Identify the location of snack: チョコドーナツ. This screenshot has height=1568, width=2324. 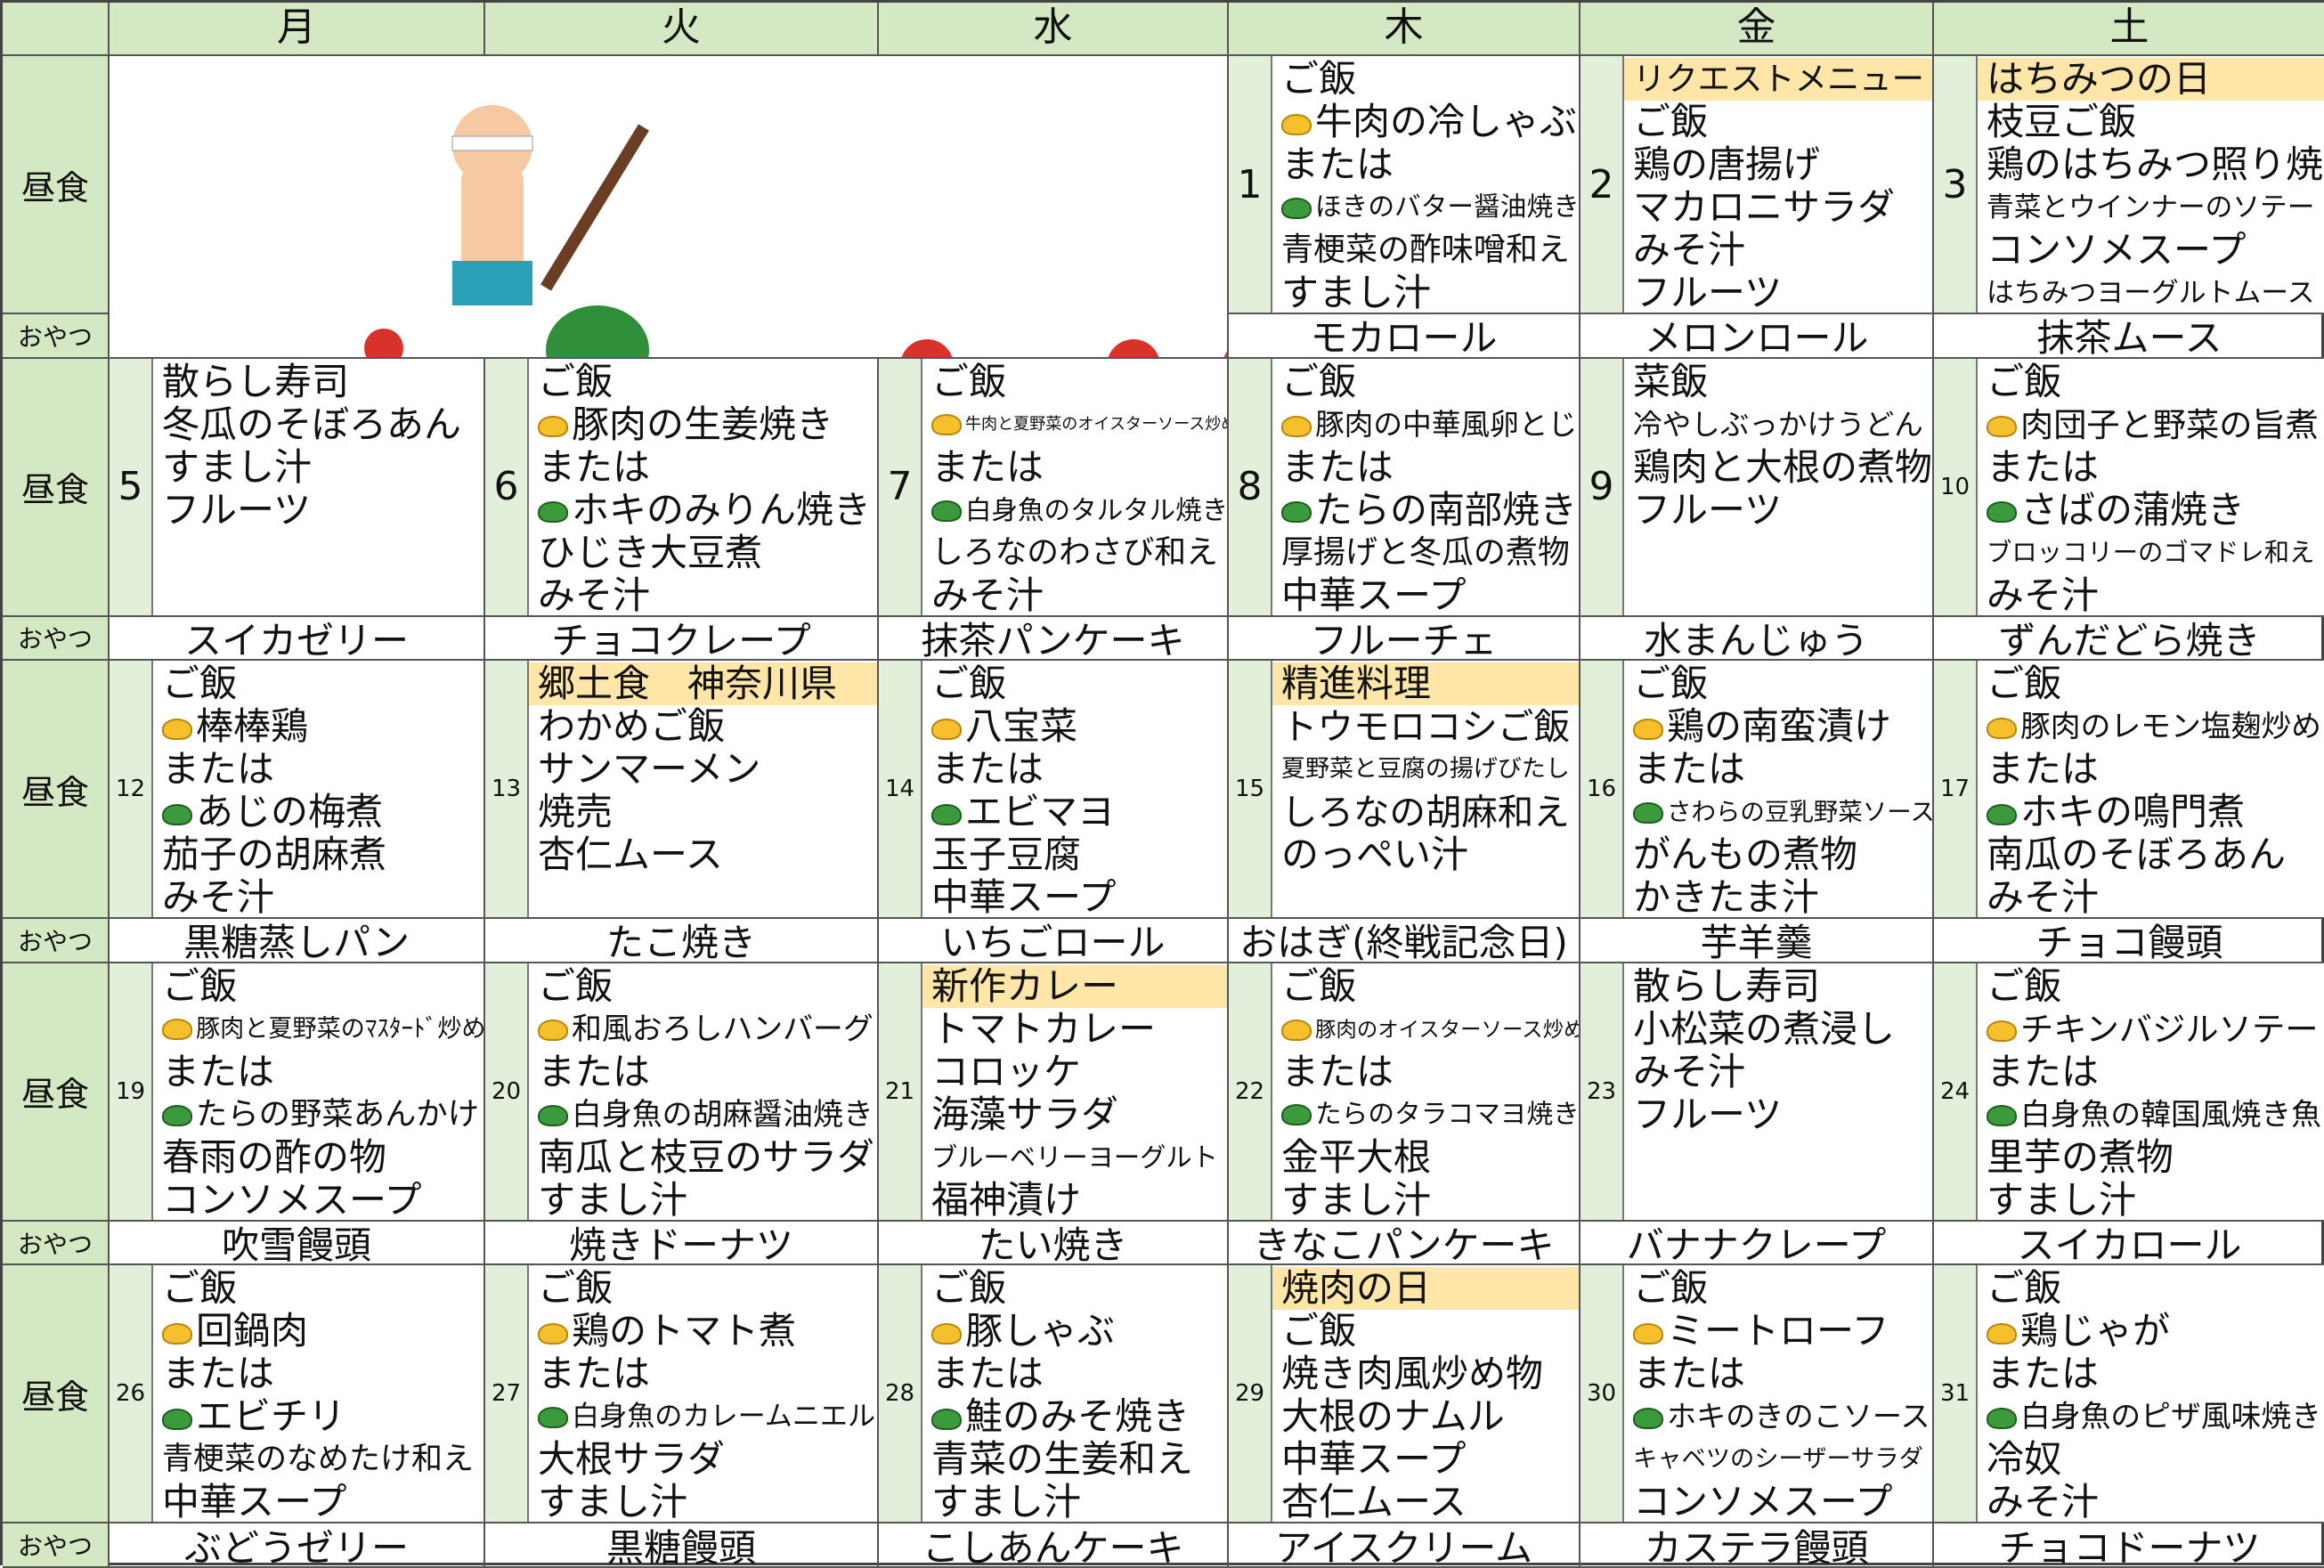
(2129, 1545).